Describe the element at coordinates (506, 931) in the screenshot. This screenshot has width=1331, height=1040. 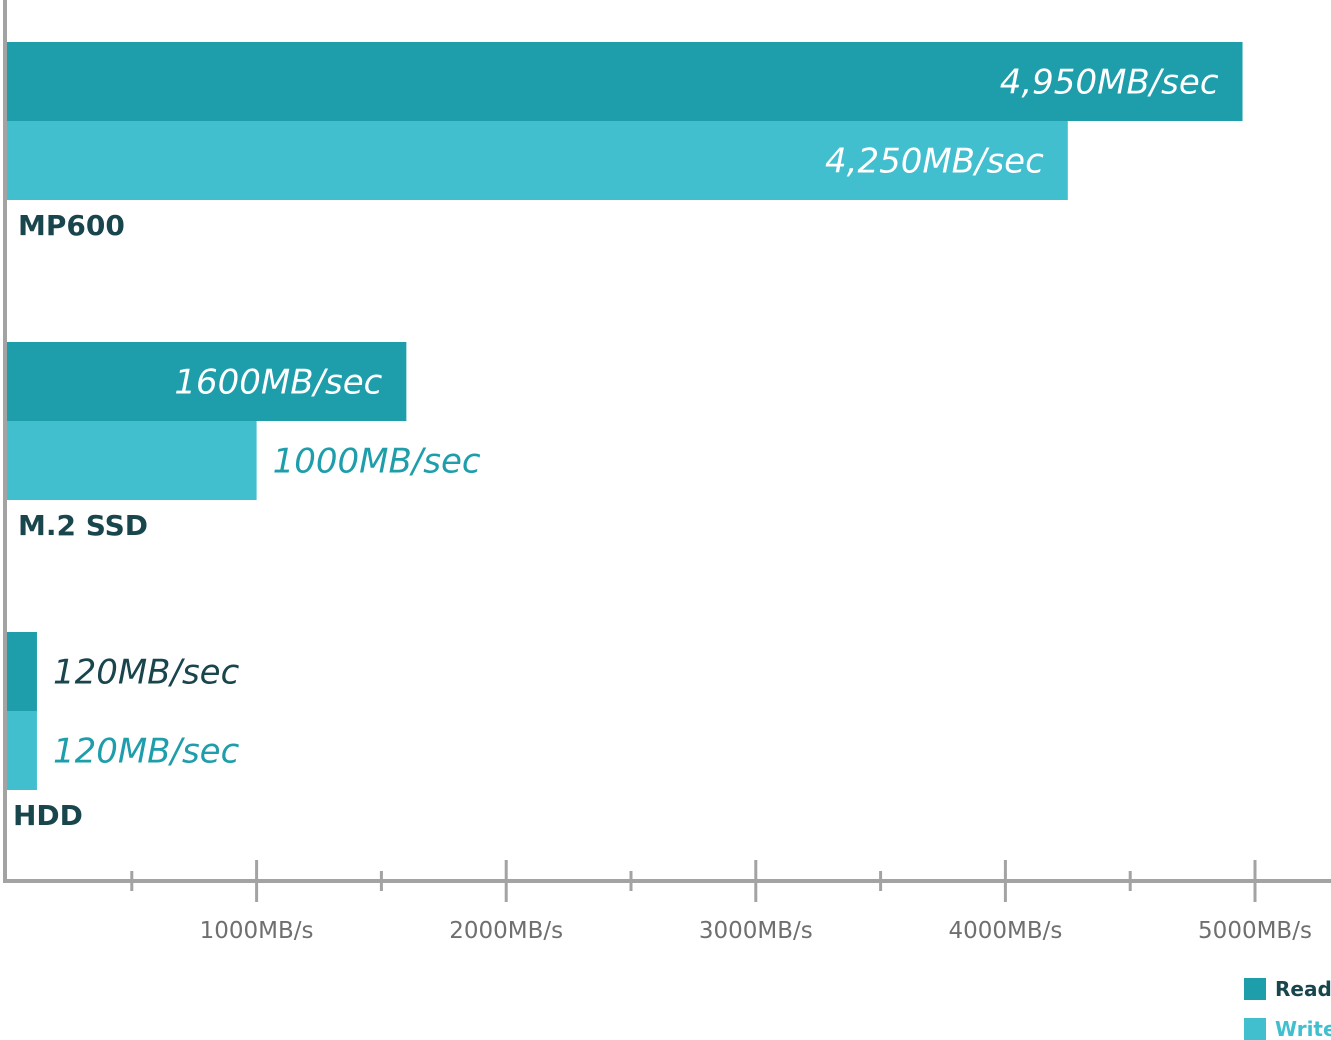
I see `x-tick-label: 2000MB/s` at that location.